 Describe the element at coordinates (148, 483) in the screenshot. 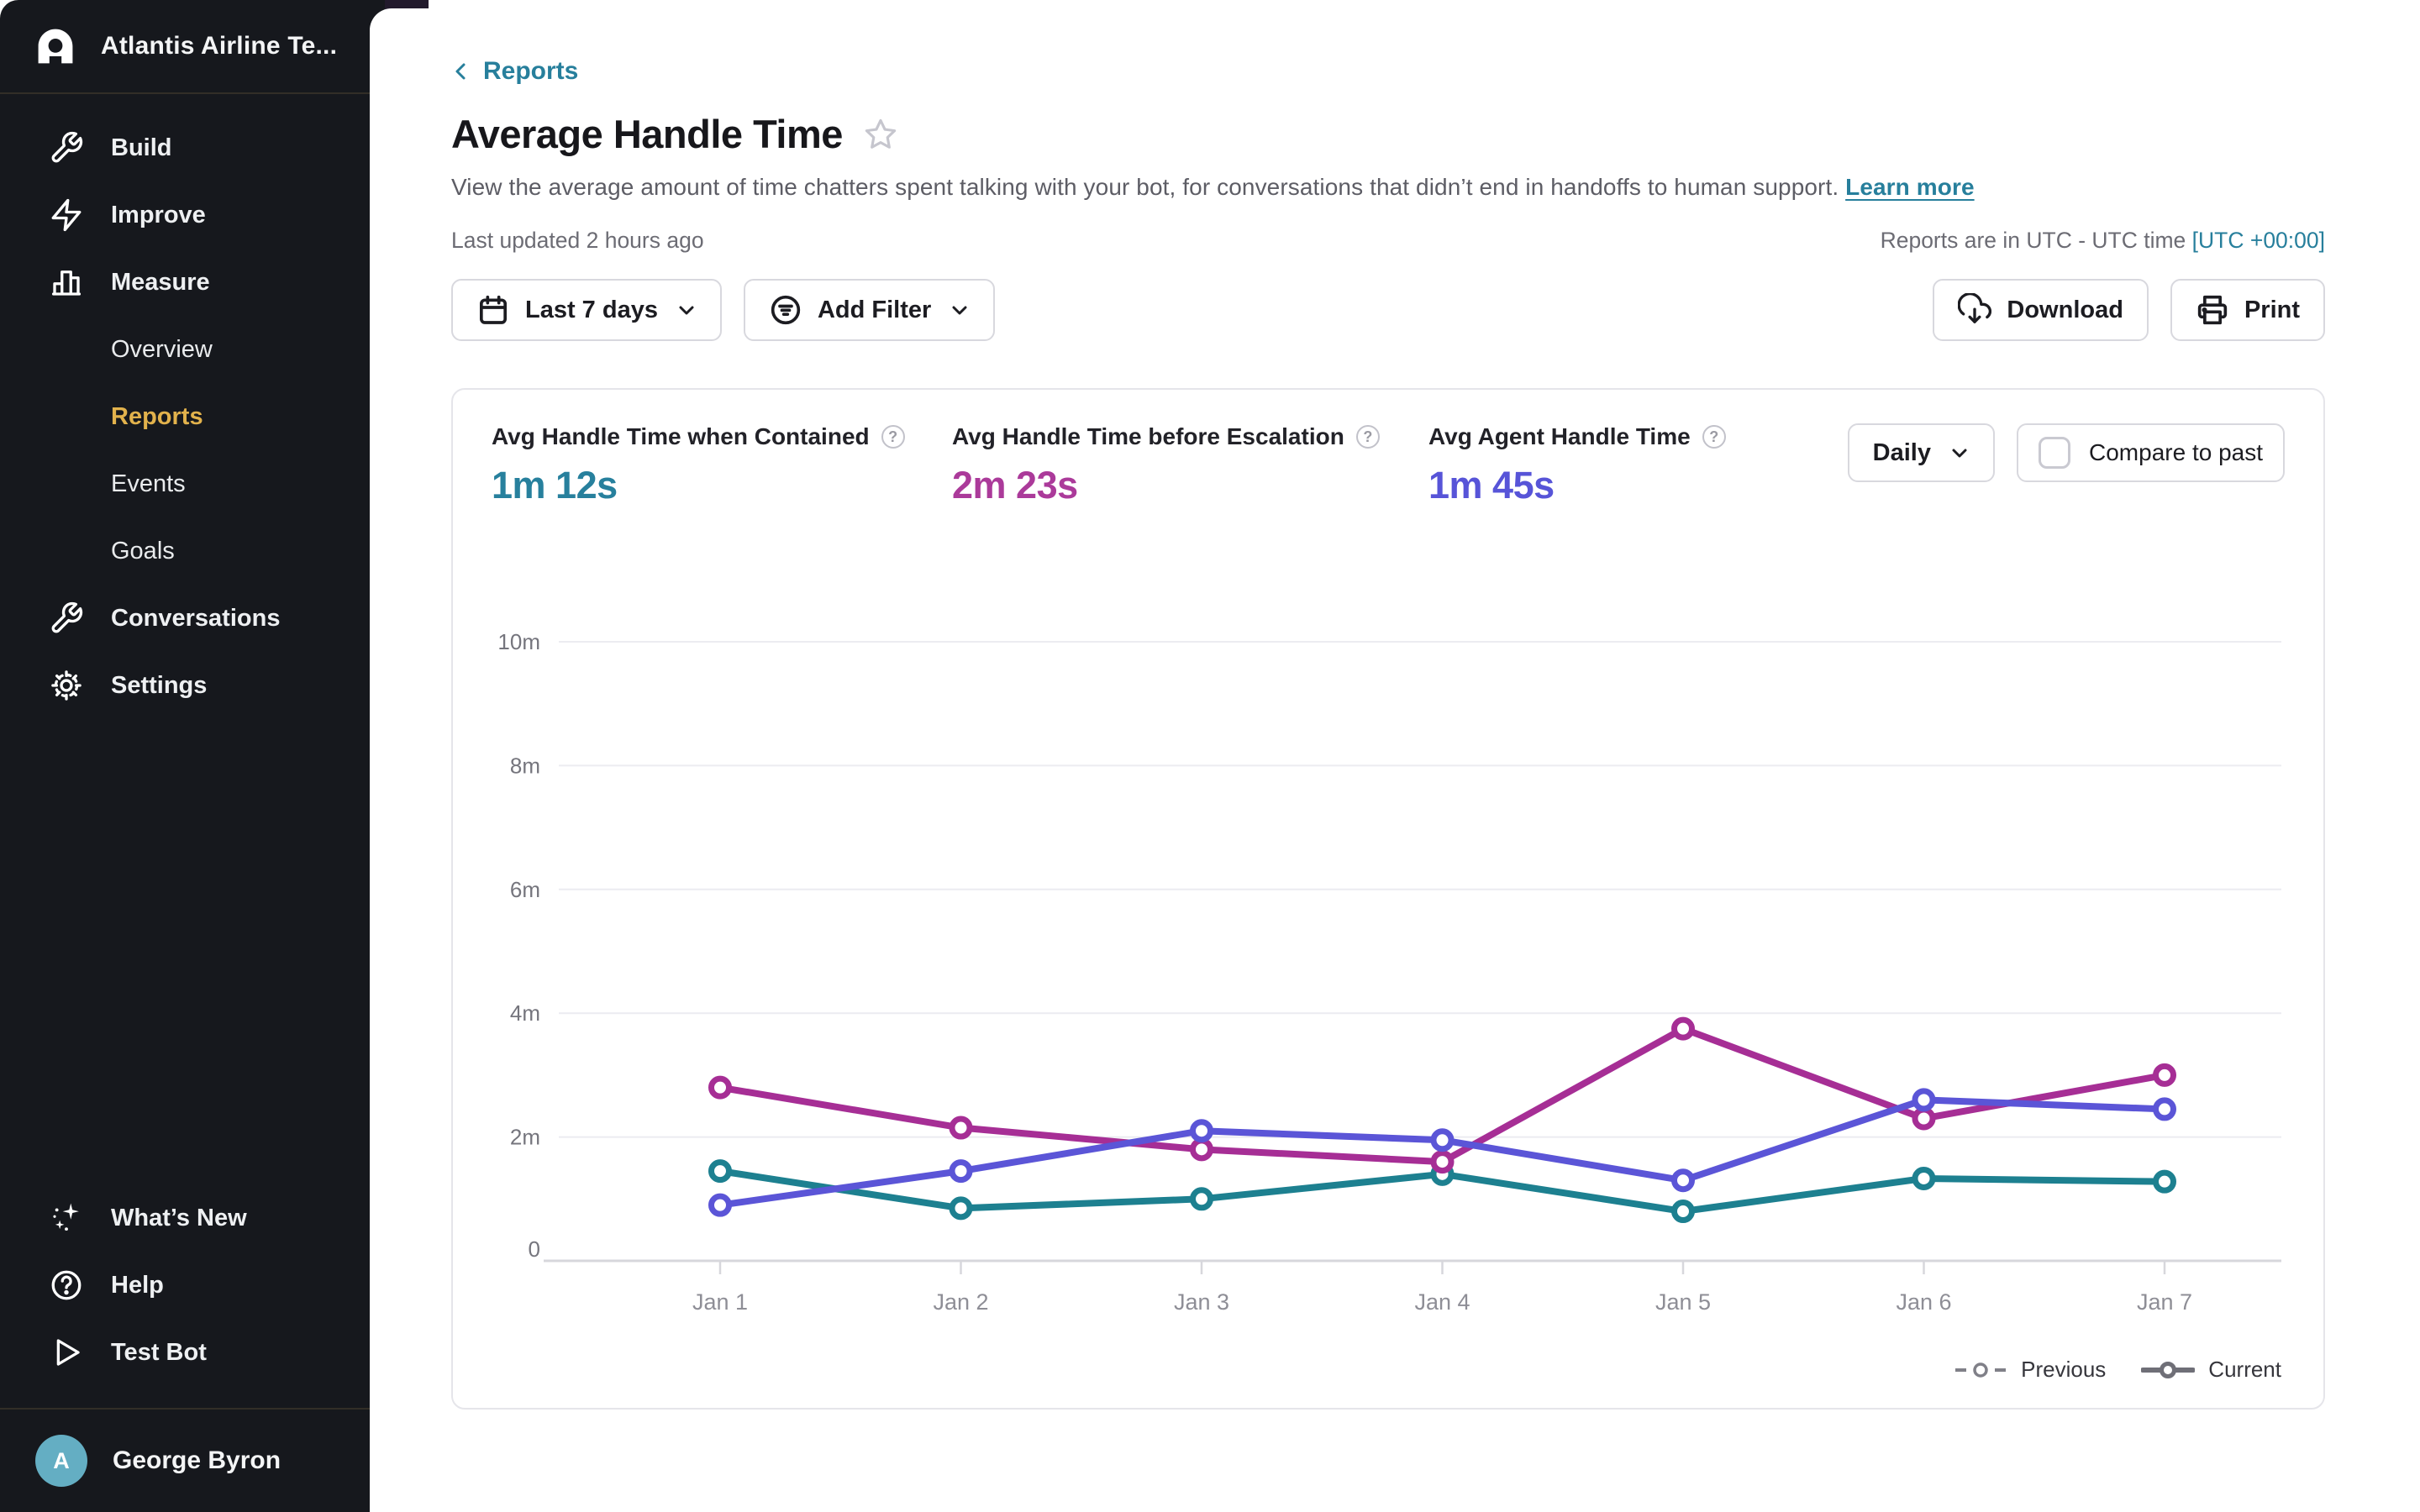

I see `sidebar-item-label: Events` at that location.